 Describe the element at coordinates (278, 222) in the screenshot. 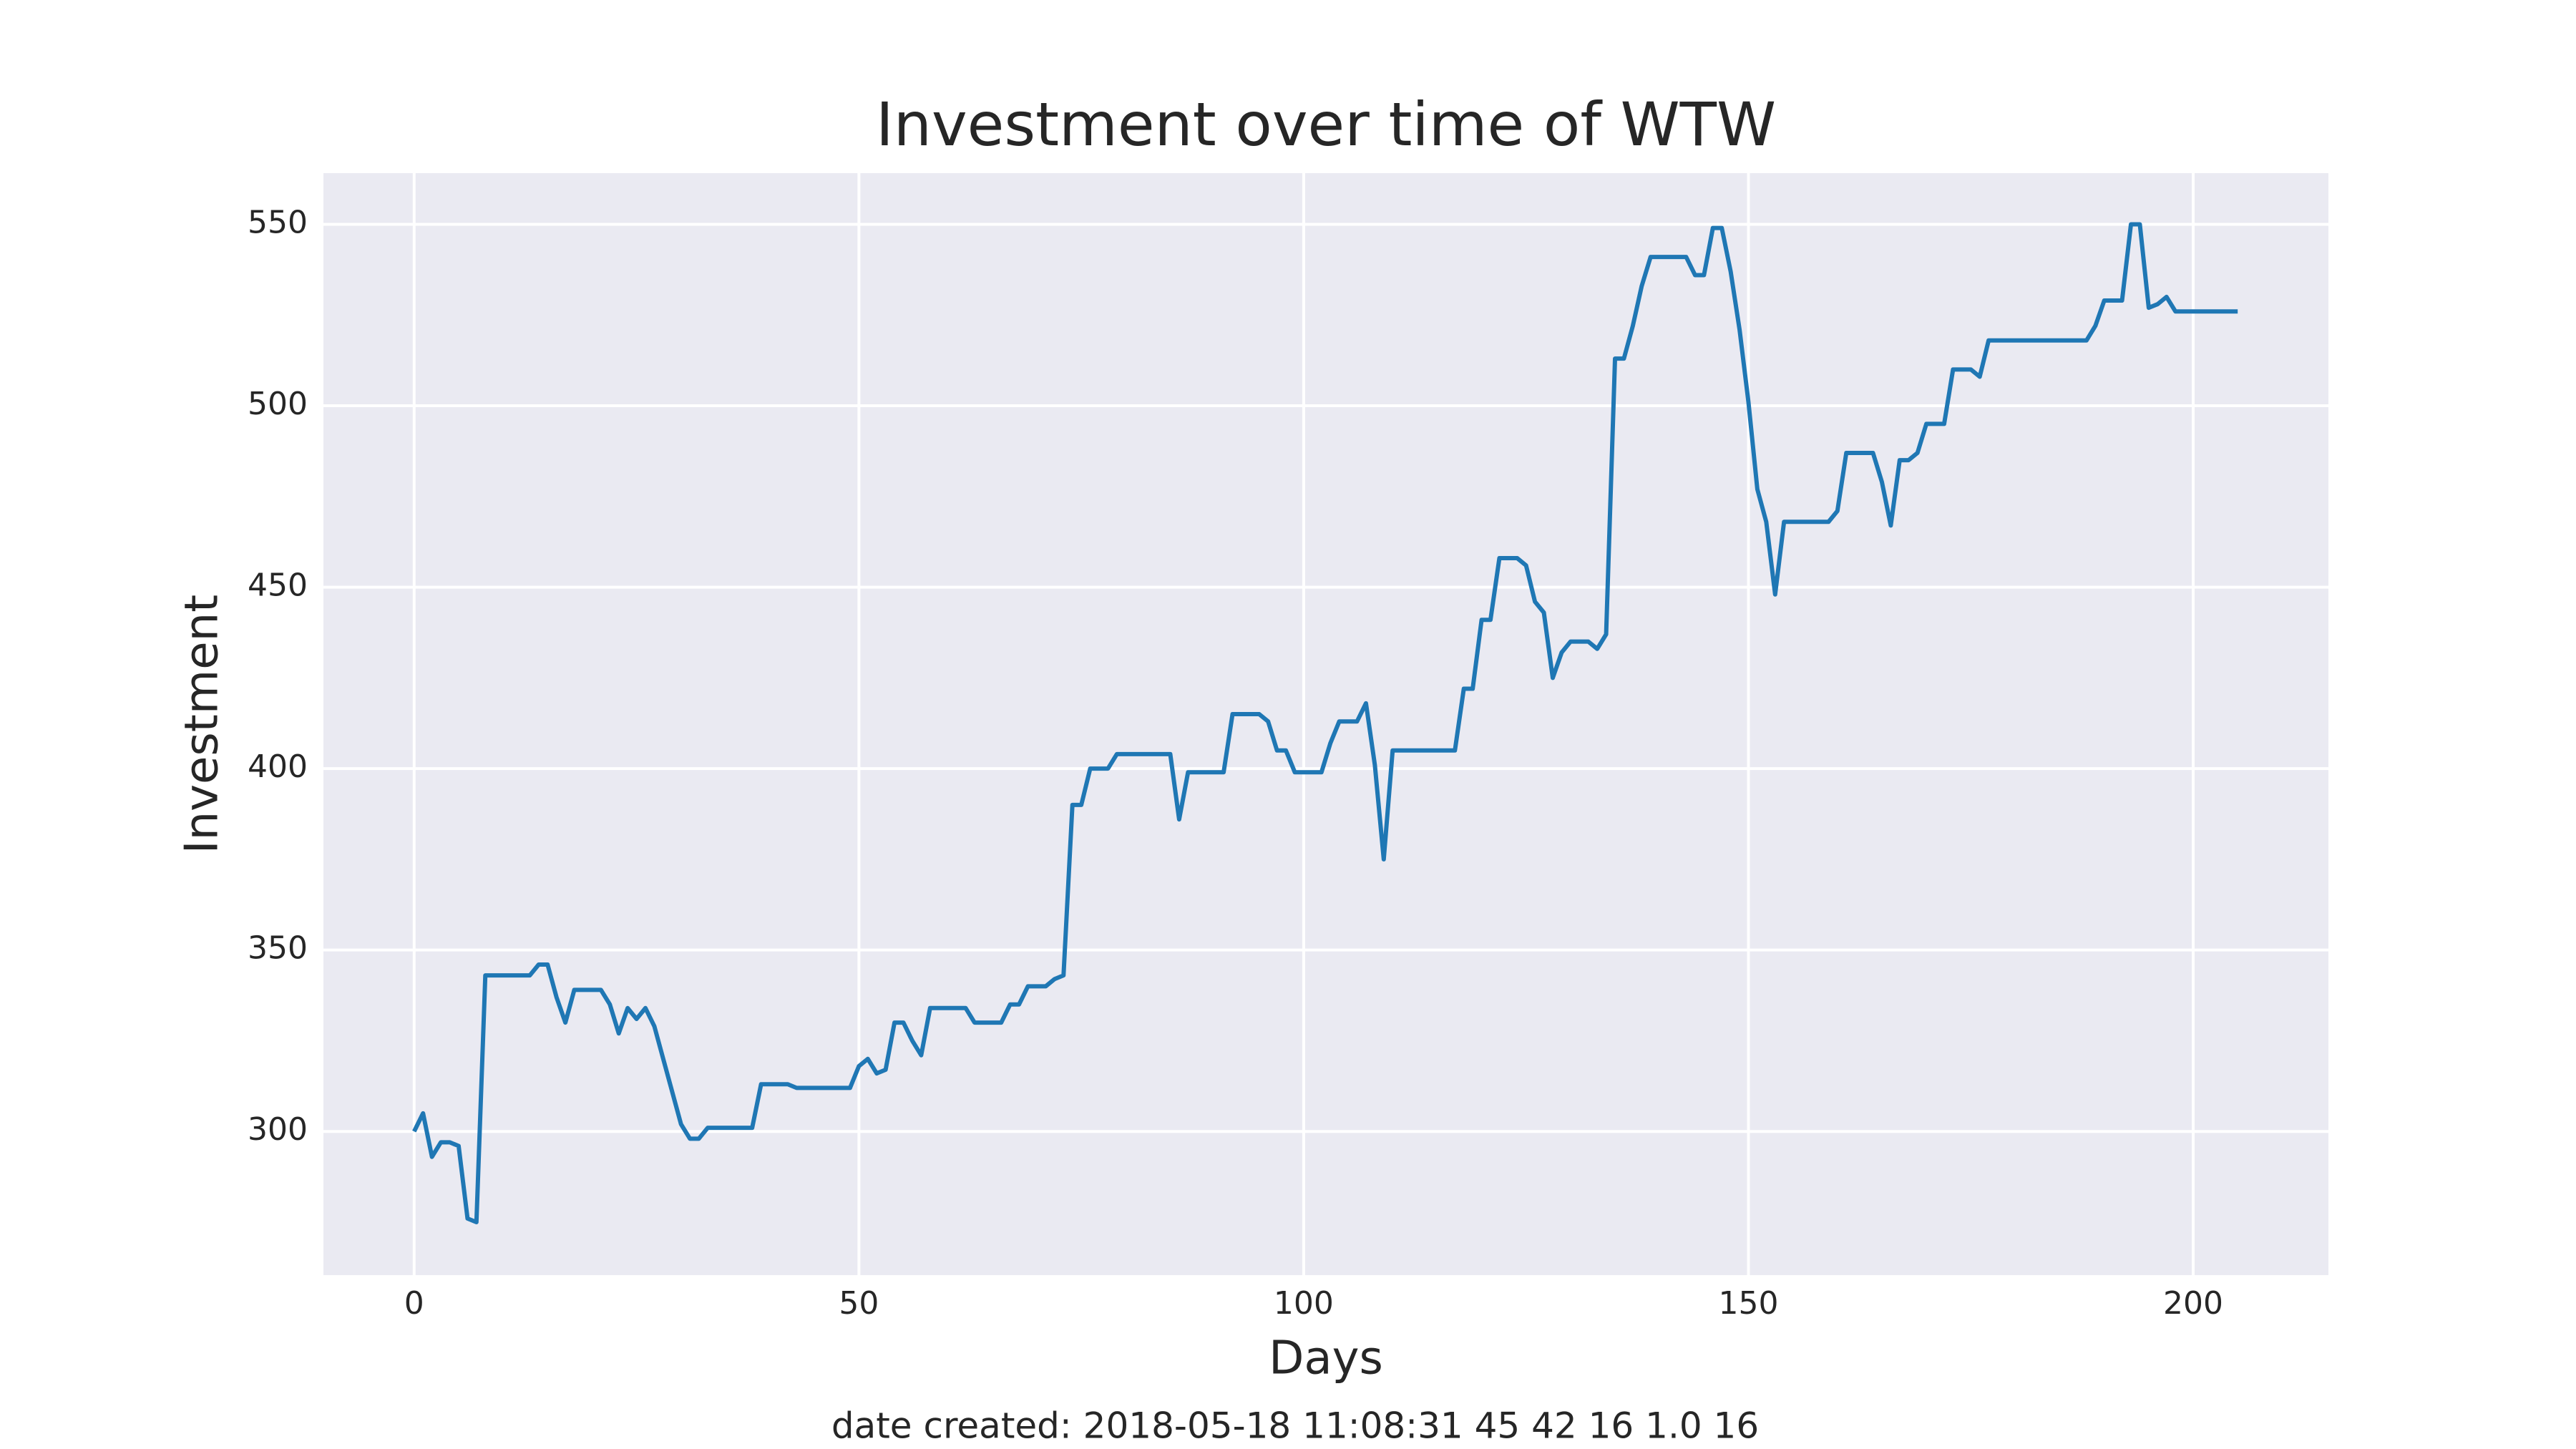

I see `y-tick-label: 550` at that location.